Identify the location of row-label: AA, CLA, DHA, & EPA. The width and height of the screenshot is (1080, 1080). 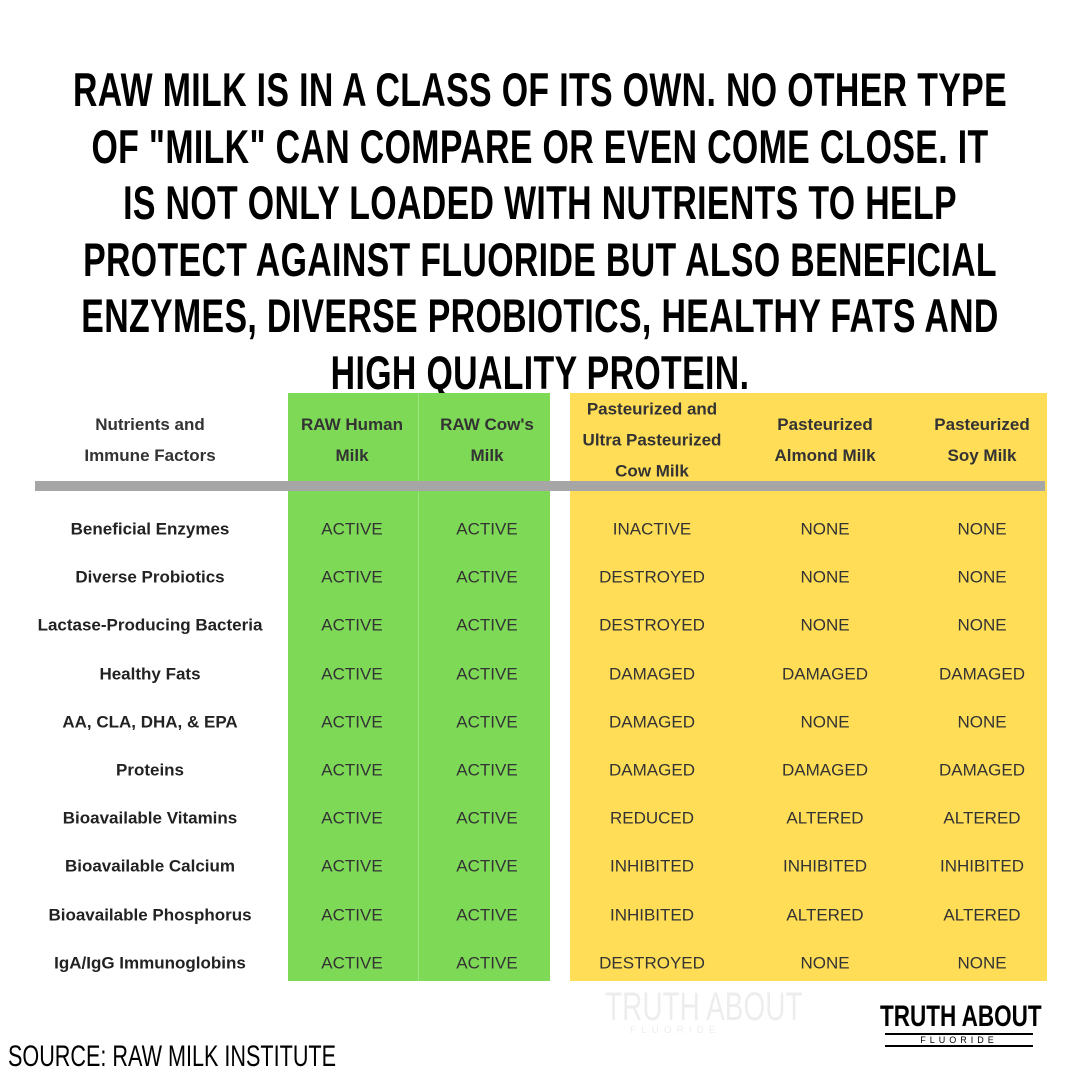
(150, 722).